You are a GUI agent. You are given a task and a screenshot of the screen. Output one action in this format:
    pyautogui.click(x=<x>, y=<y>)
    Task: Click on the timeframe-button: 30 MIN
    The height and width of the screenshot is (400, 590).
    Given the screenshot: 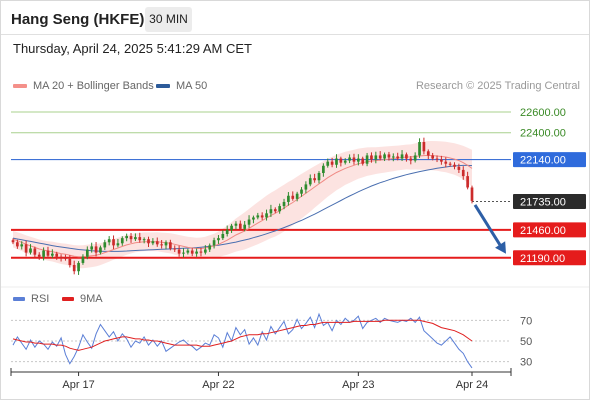 What is the action you would take?
    pyautogui.click(x=168, y=19)
    